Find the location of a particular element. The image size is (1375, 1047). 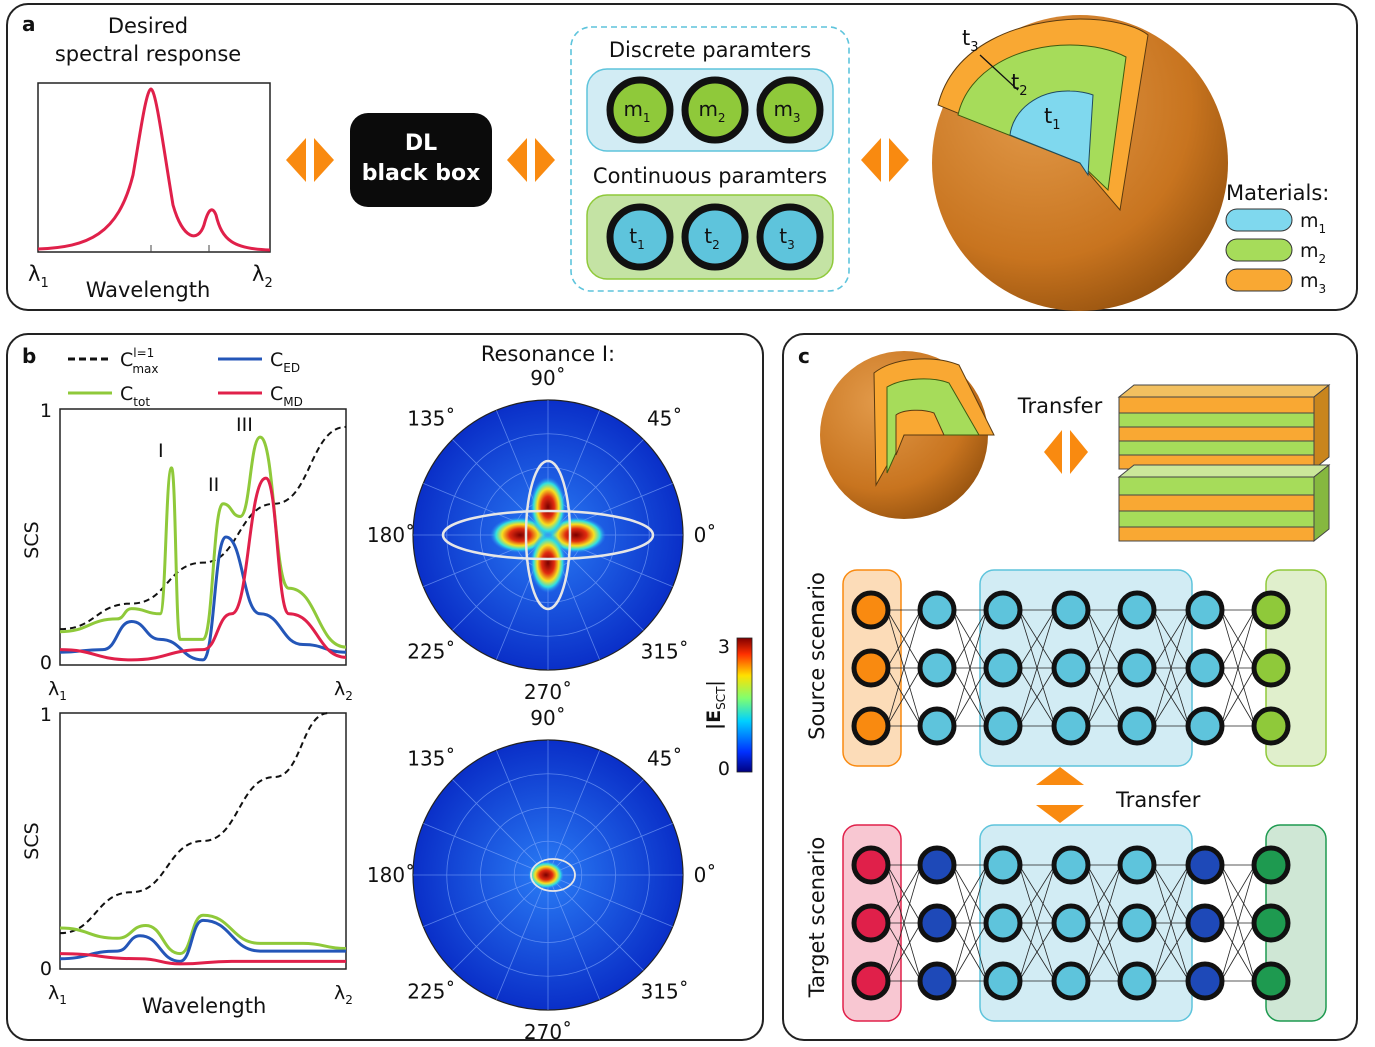

scs-legend: Cl=1 max CED Ctot CMD is located at coordinates (185, 377).